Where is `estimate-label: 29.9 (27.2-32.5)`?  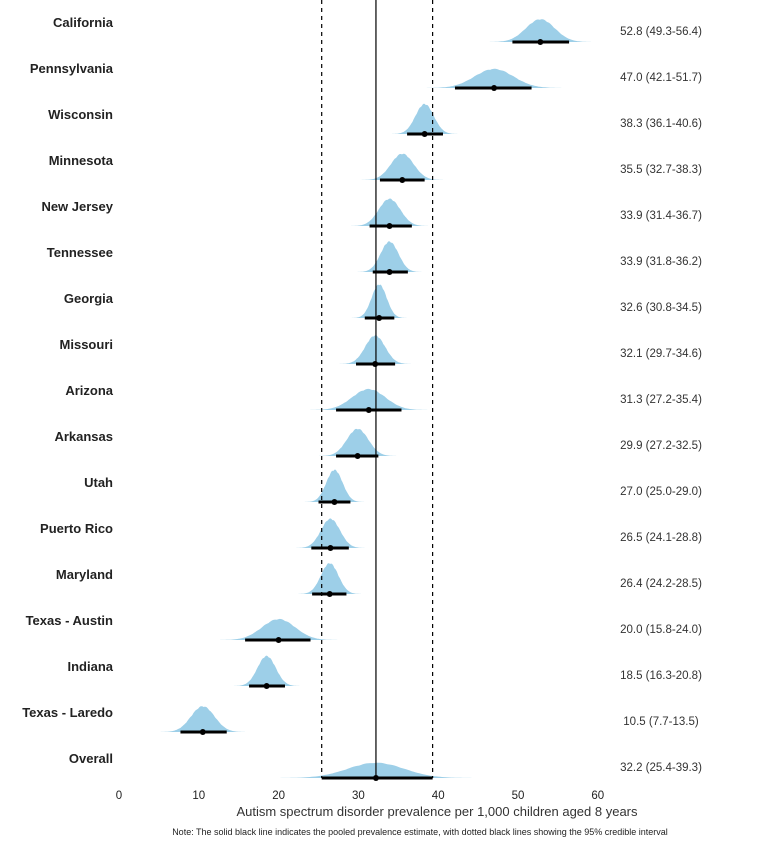 estimate-label: 29.9 (27.2-32.5) is located at coordinates (661, 446).